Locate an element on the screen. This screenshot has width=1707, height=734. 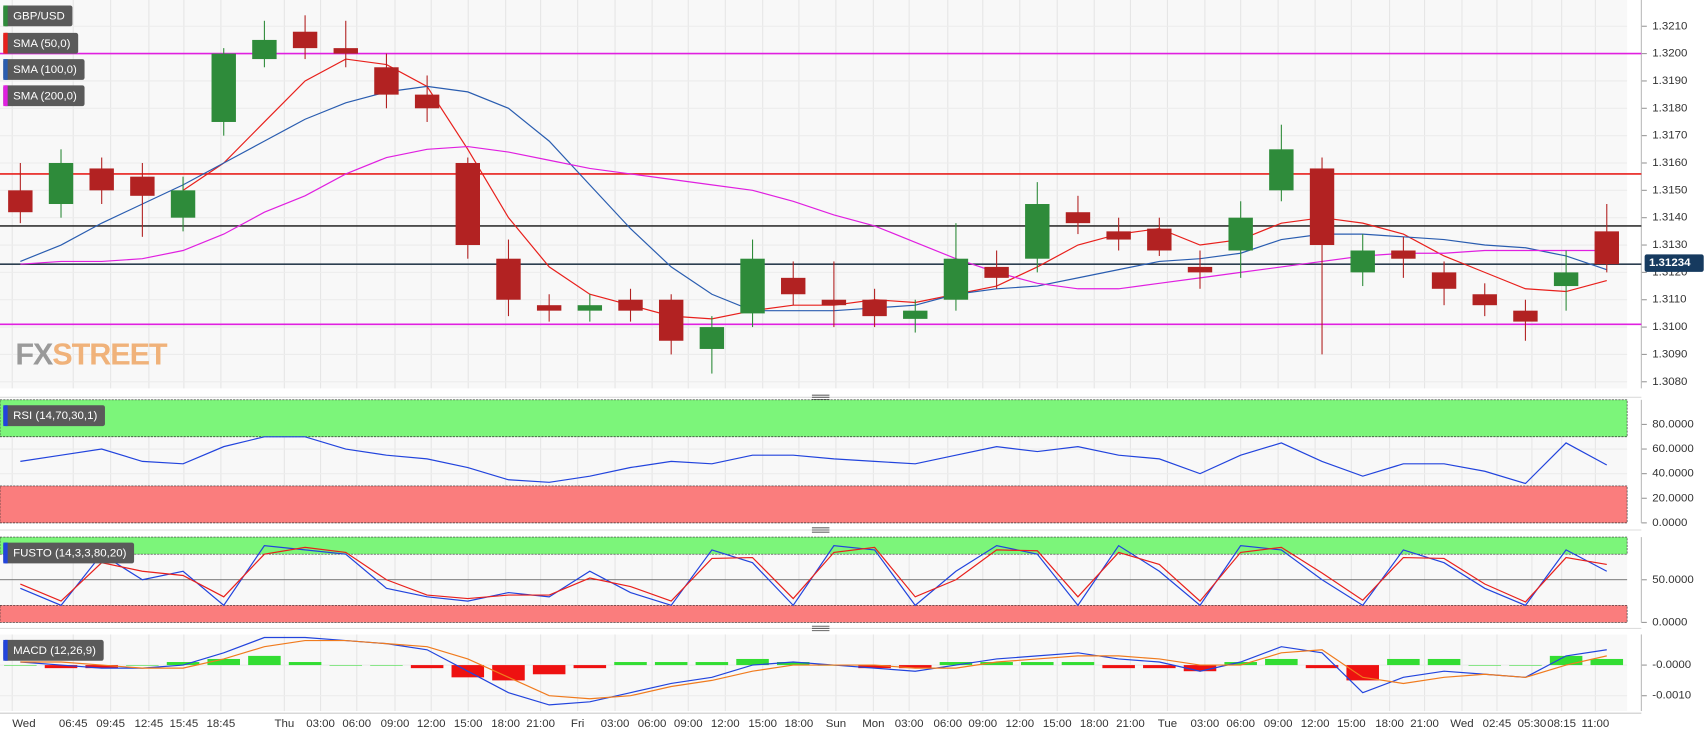
title-label: GBP/USD is located at coordinates (39, 16).